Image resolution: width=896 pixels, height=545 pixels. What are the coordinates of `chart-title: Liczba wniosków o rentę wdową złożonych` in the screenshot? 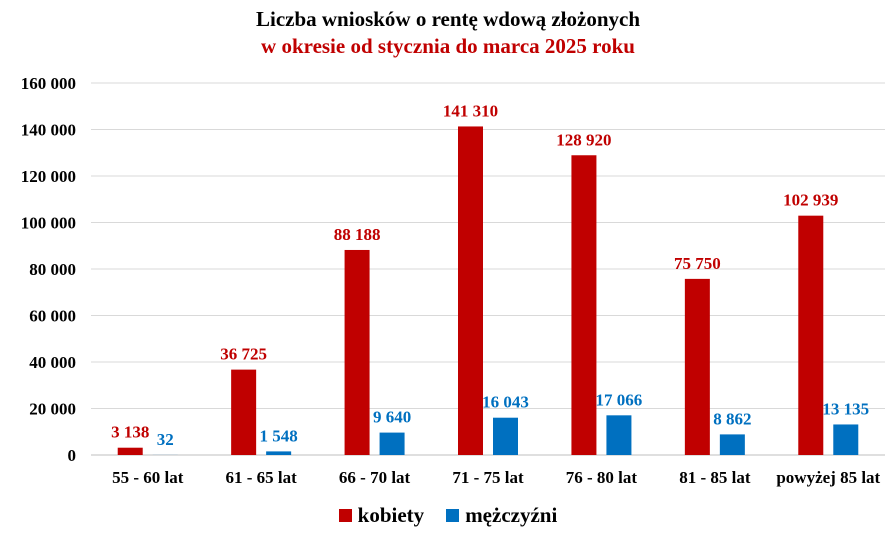 It's located at (448, 19).